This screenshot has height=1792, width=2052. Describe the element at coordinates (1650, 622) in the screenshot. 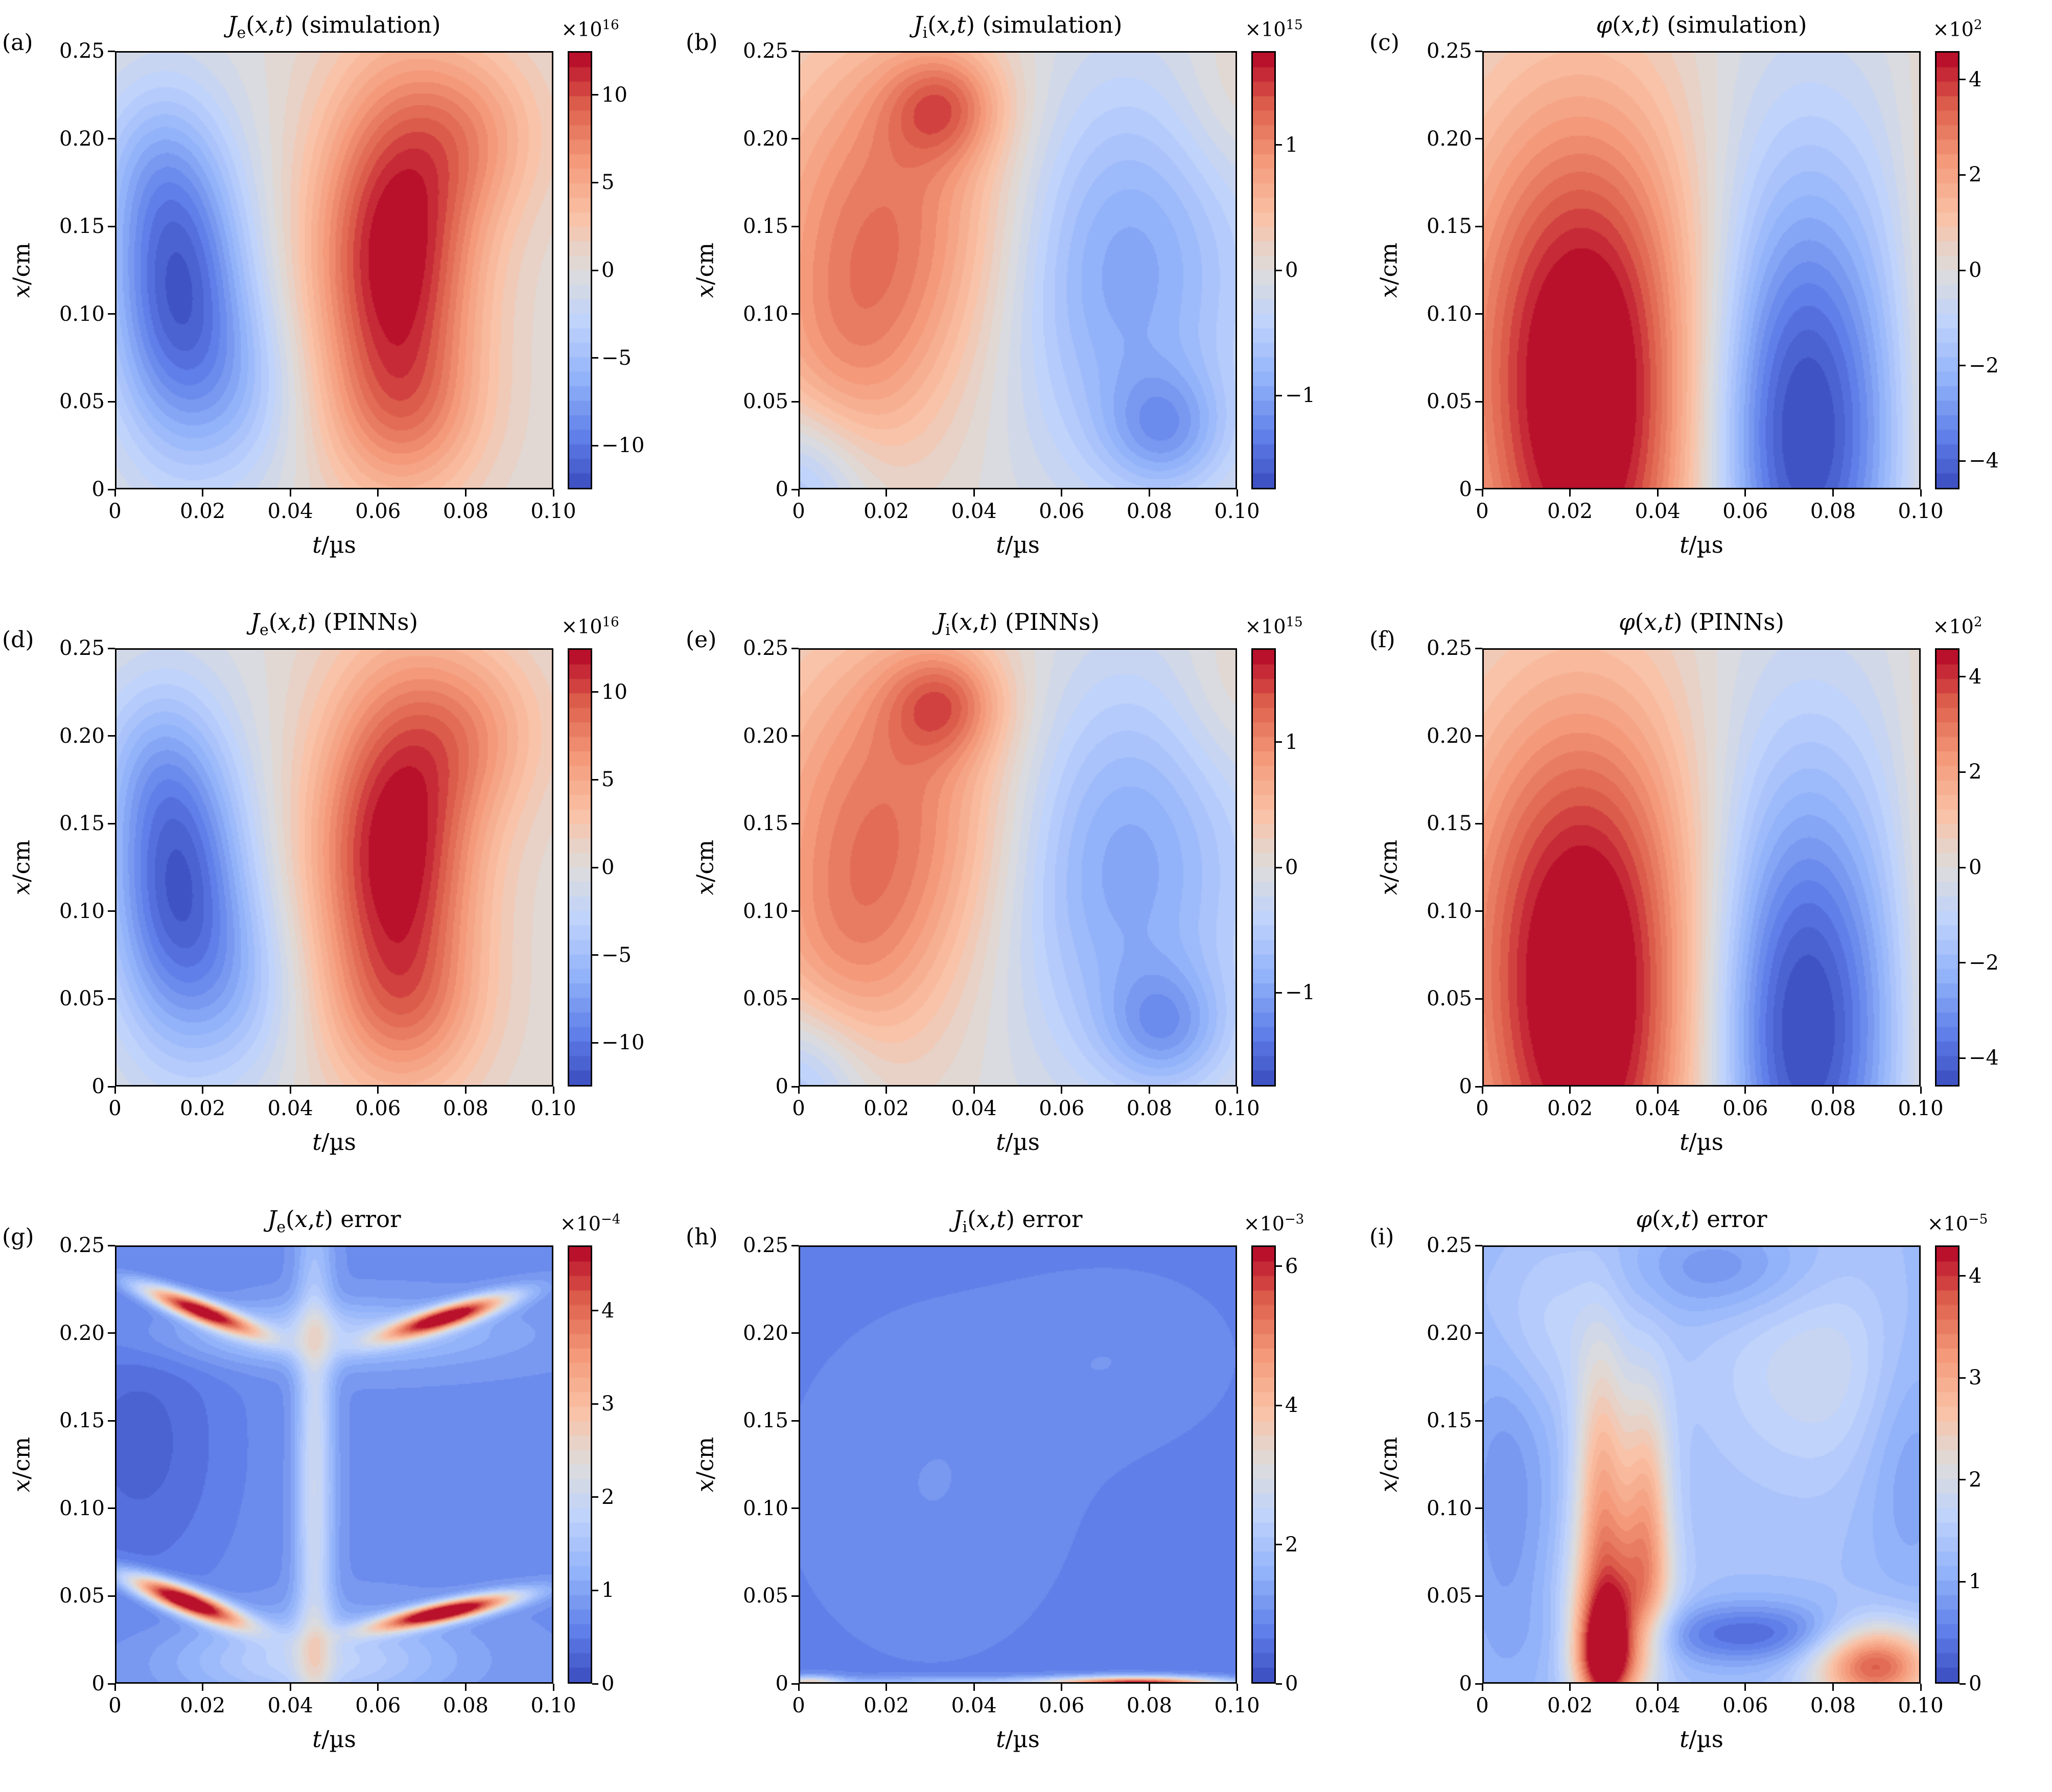

I see `title-args-char: x` at that location.